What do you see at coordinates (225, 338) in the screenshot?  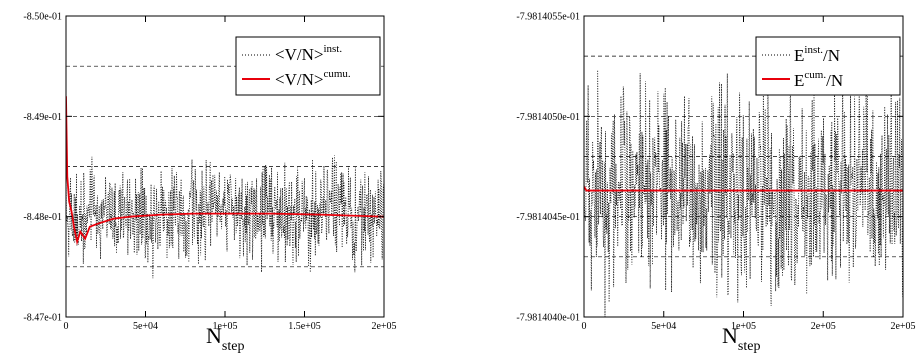 I see `left-x-axis-label: Nstep` at bounding box center [225, 338].